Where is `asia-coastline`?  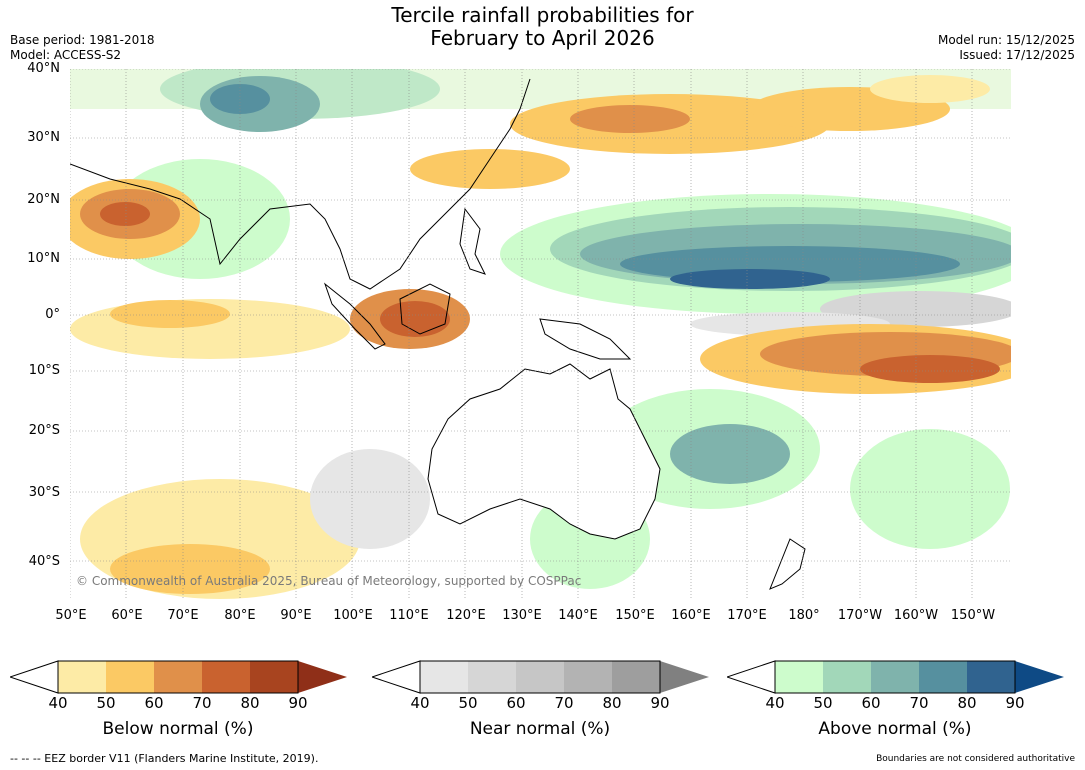
asia-coastline is located at coordinates (300, 184).